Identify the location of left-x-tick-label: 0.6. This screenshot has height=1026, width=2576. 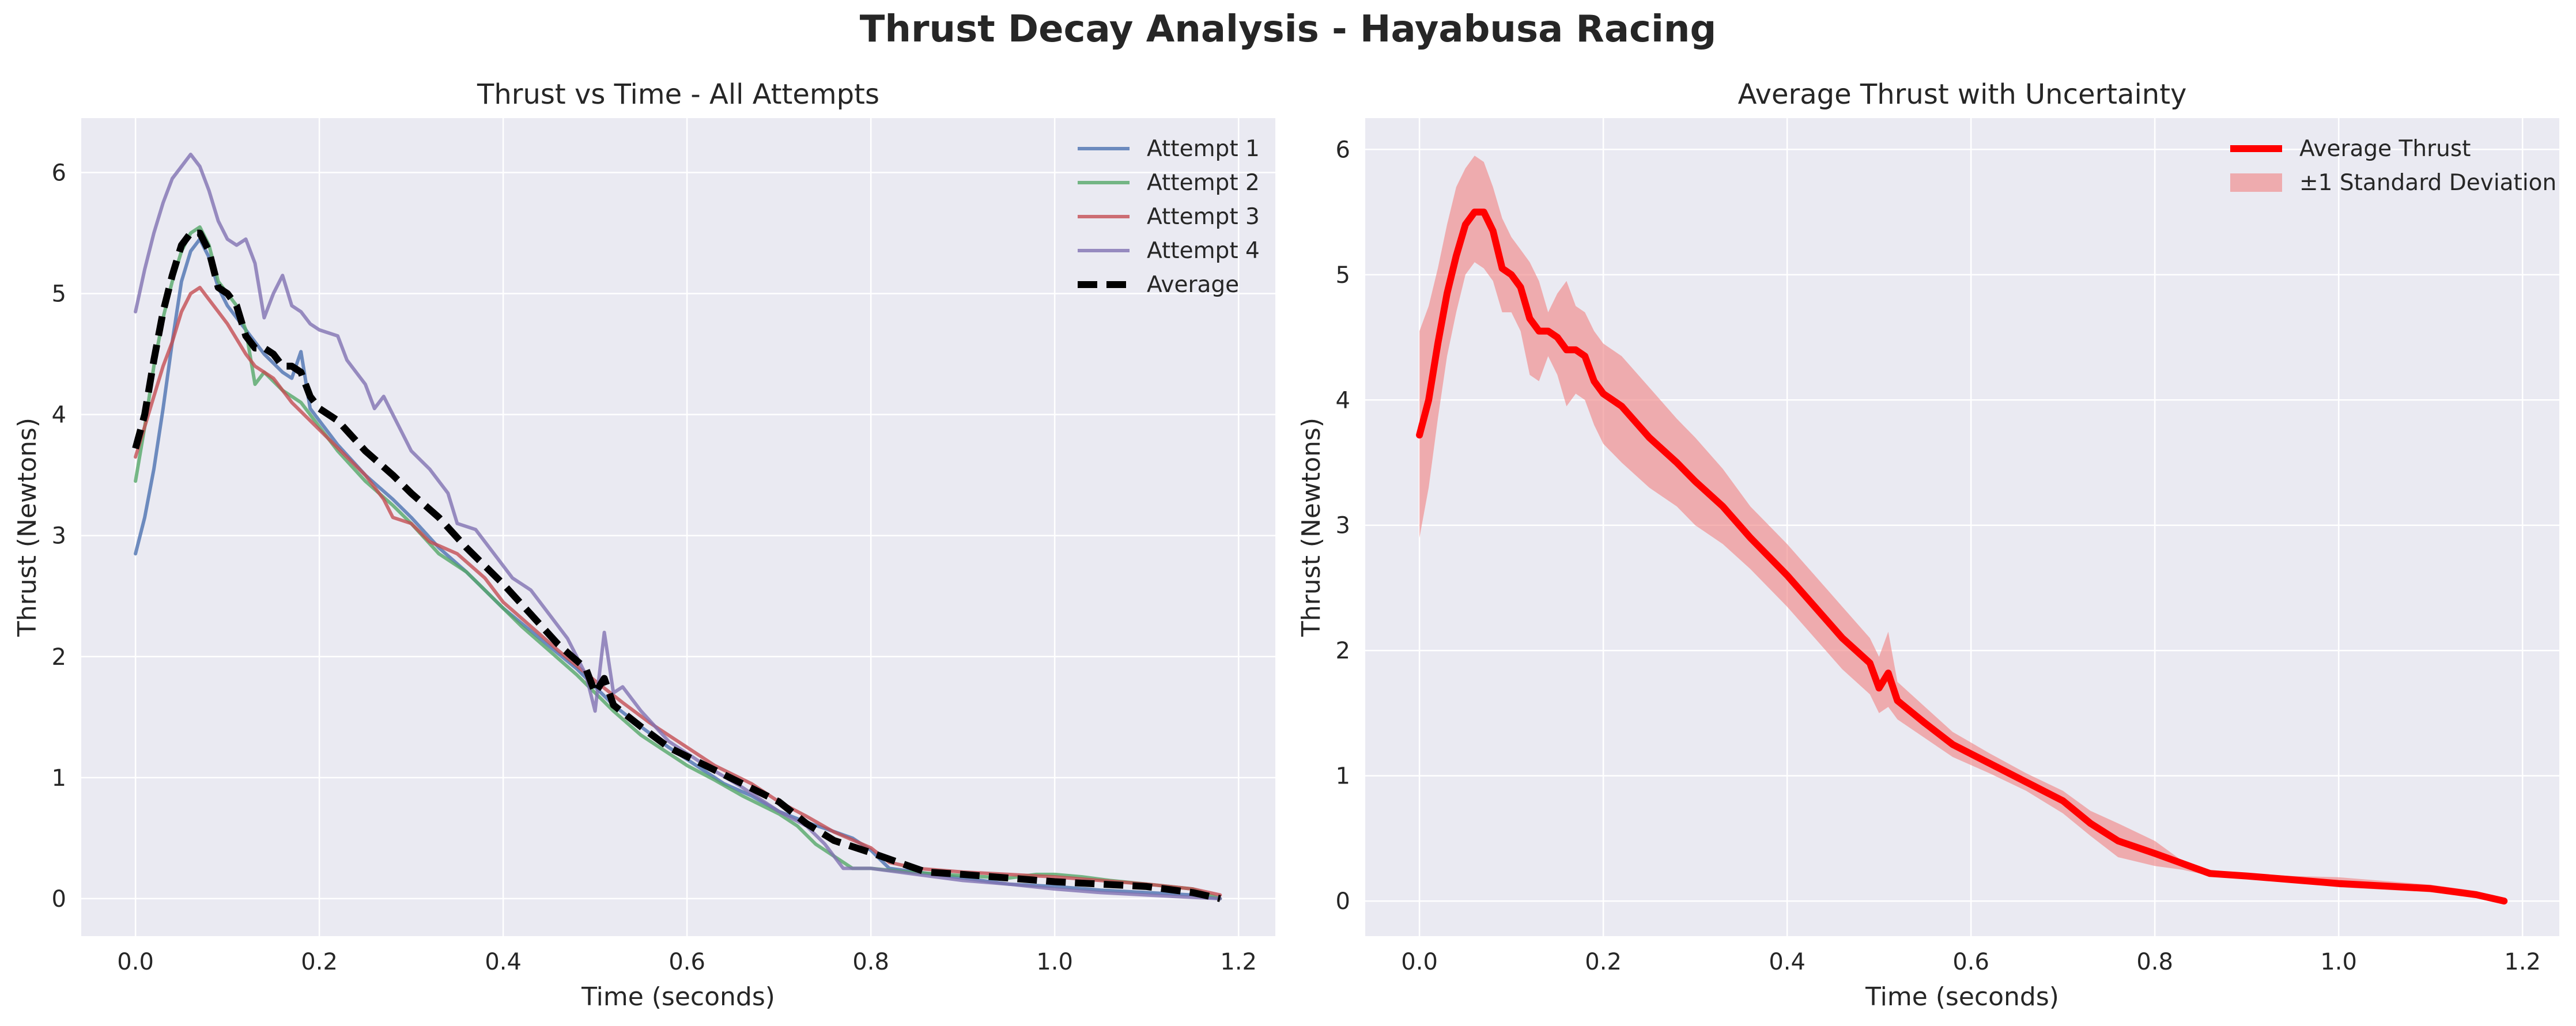
(686, 962).